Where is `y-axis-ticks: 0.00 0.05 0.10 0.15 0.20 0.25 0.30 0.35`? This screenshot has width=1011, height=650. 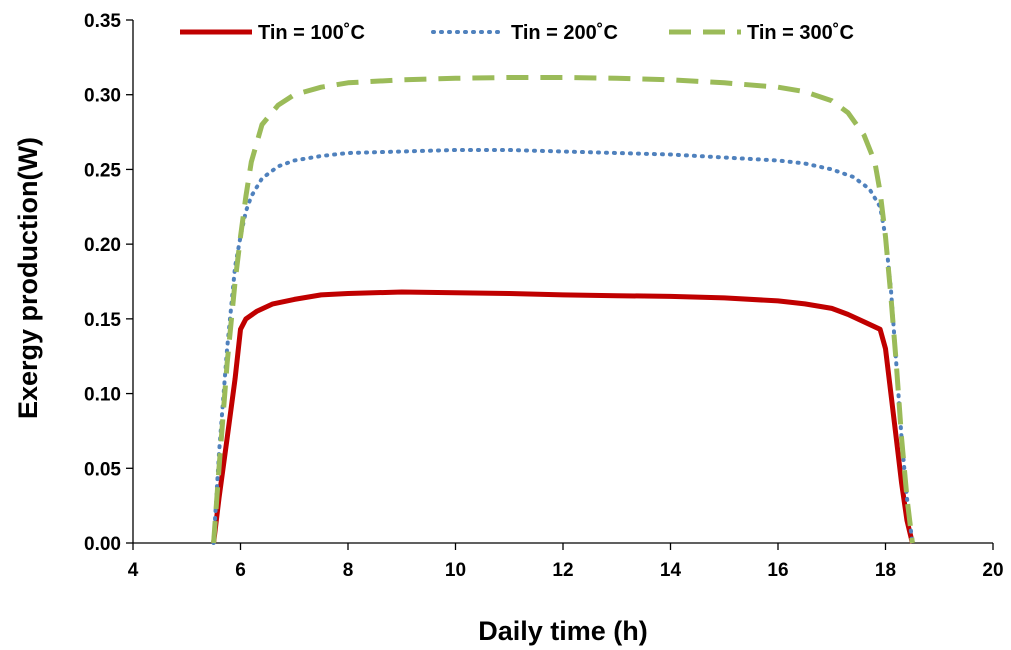
y-axis-ticks: 0.00 0.05 0.10 0.15 0.20 0.25 0.30 0.35 is located at coordinates (108, 283).